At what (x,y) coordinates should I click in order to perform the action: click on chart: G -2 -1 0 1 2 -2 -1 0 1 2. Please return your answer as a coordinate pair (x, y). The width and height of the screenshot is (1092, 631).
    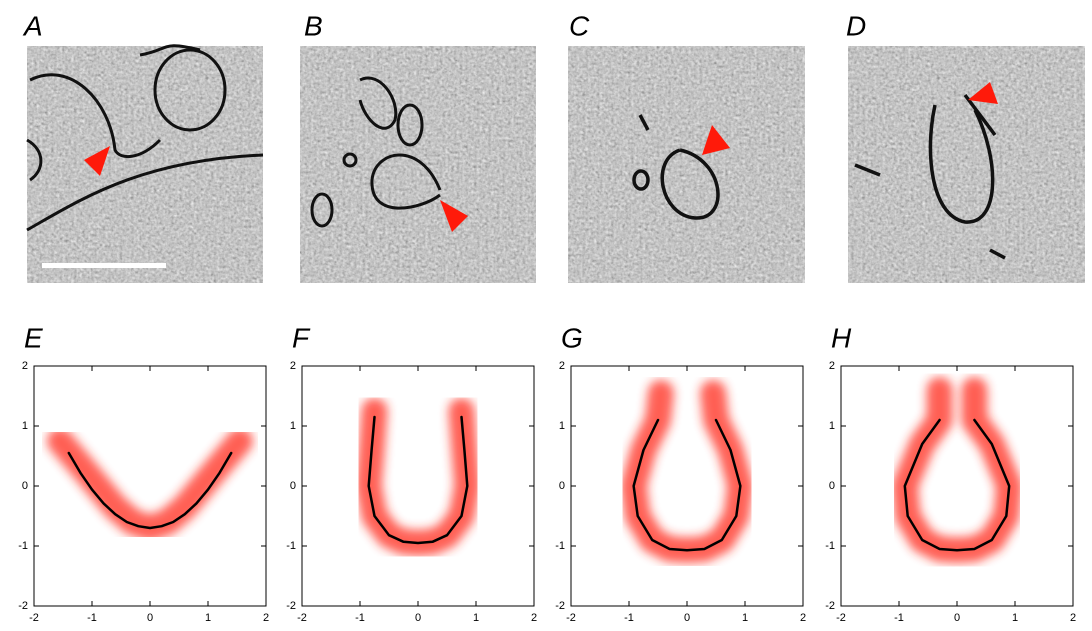
    Looking at the image, I should click on (680, 473).